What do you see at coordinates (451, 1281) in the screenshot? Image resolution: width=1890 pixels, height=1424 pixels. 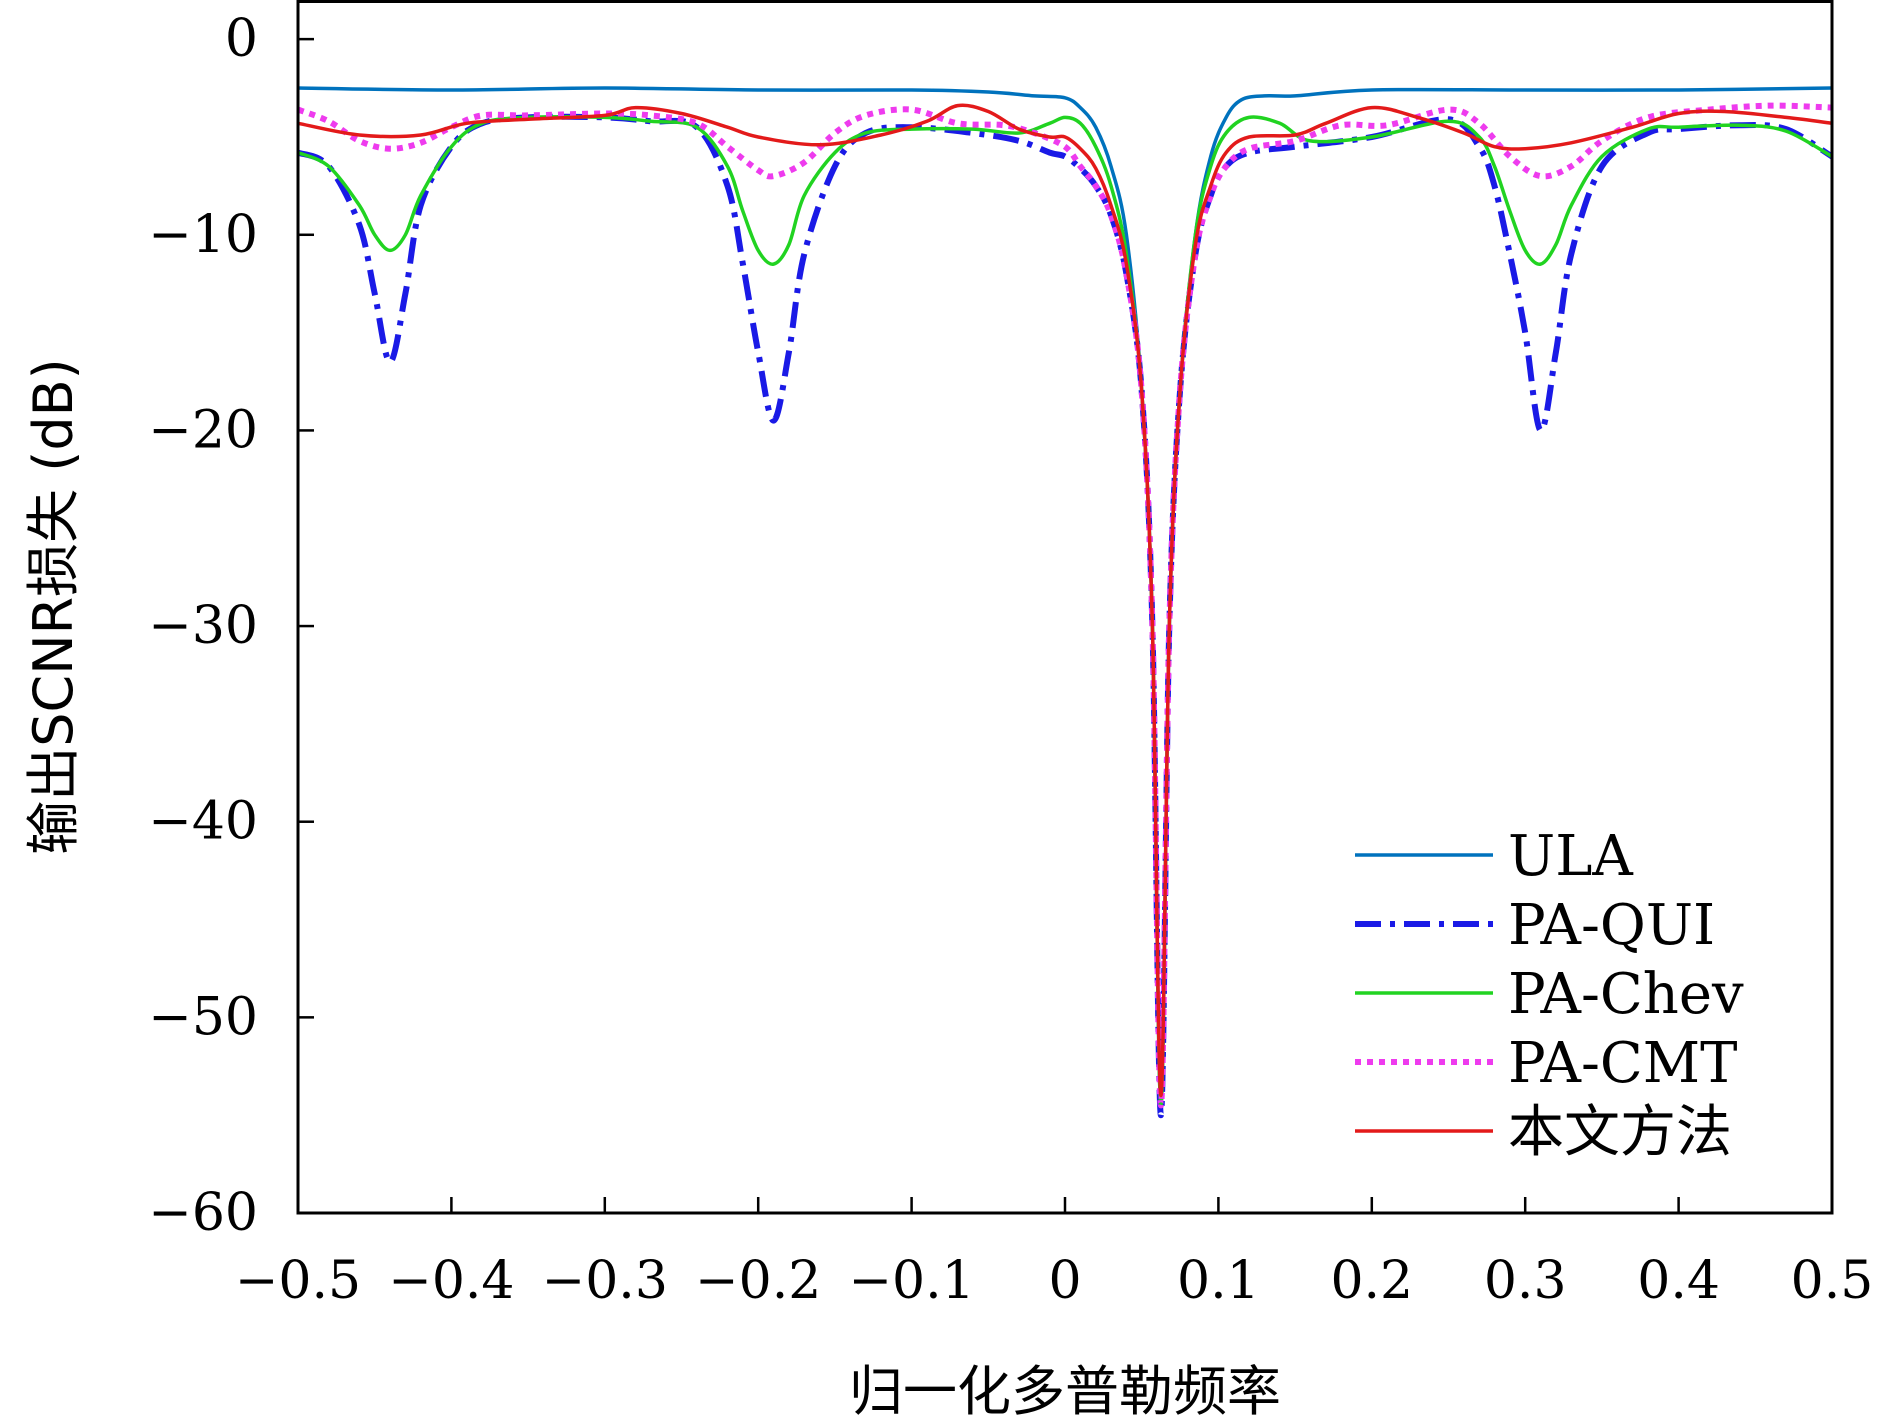 I see `x-tick-label: −0.4` at bounding box center [451, 1281].